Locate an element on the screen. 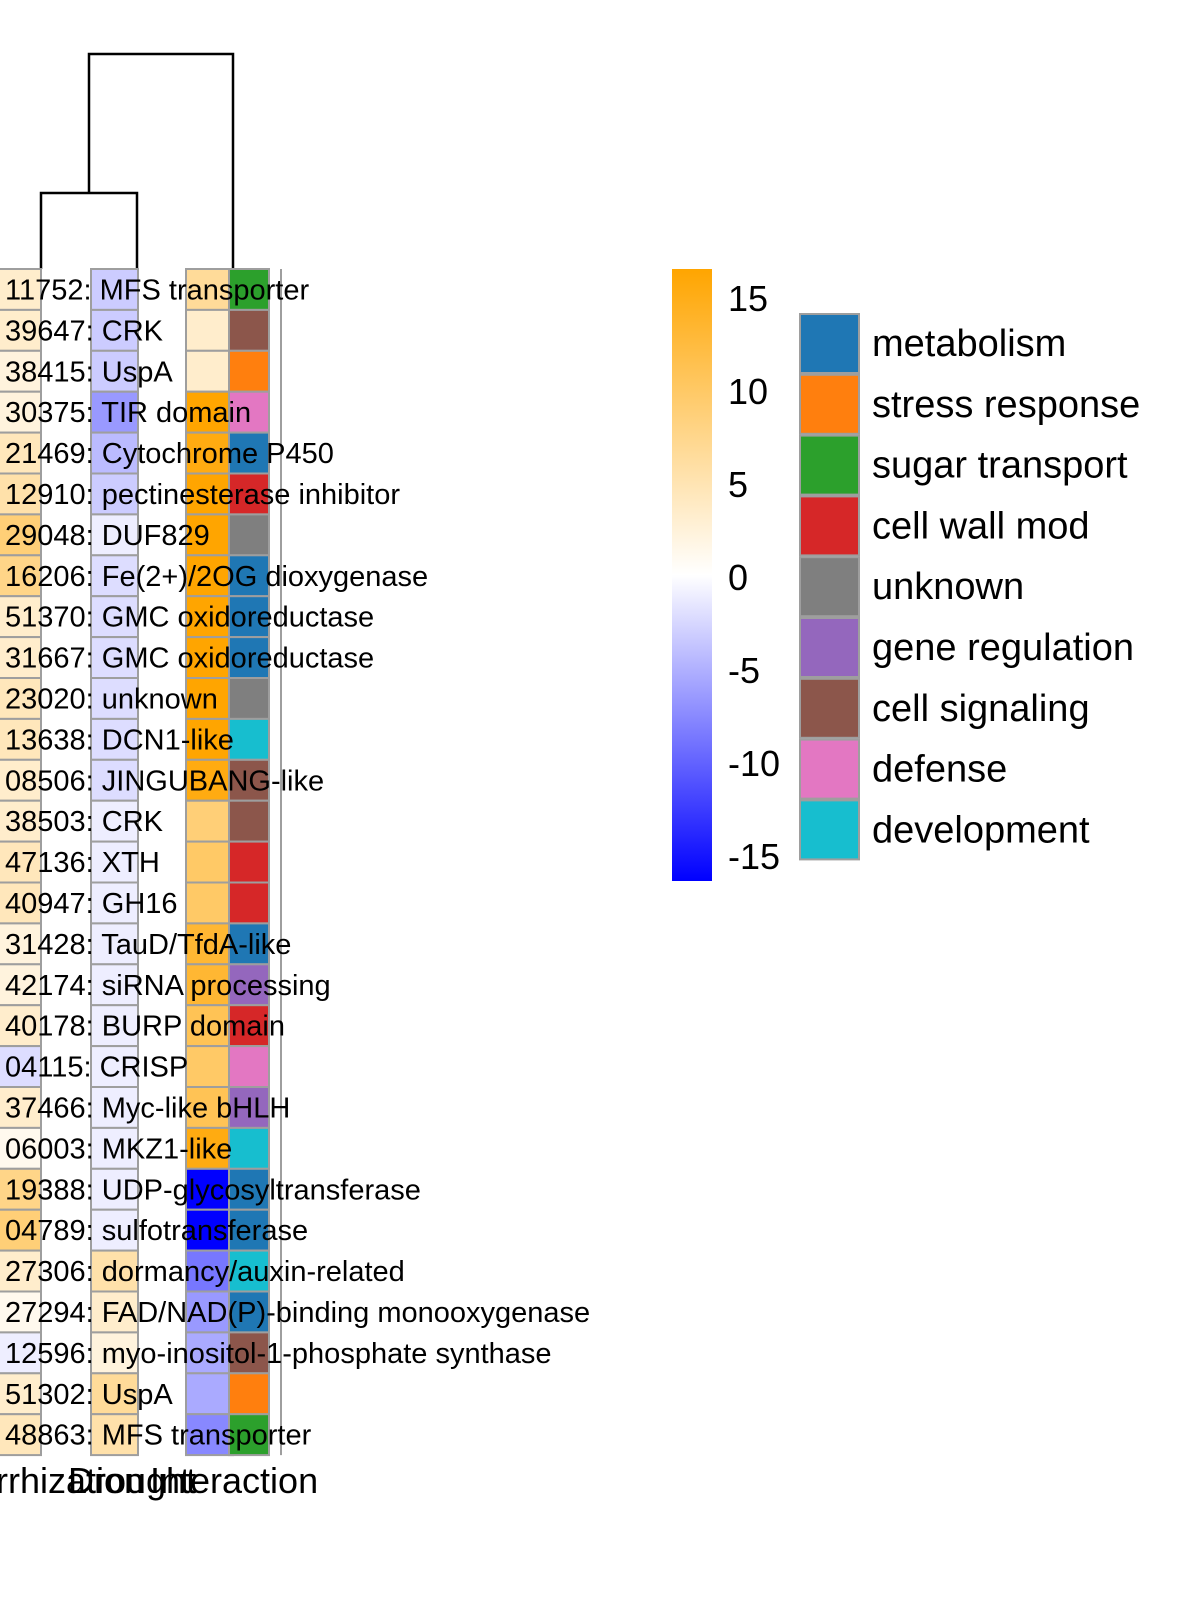 The height and width of the screenshot is (1600, 1200). row-label-id: 16206 is located at coordinates (45, 577).